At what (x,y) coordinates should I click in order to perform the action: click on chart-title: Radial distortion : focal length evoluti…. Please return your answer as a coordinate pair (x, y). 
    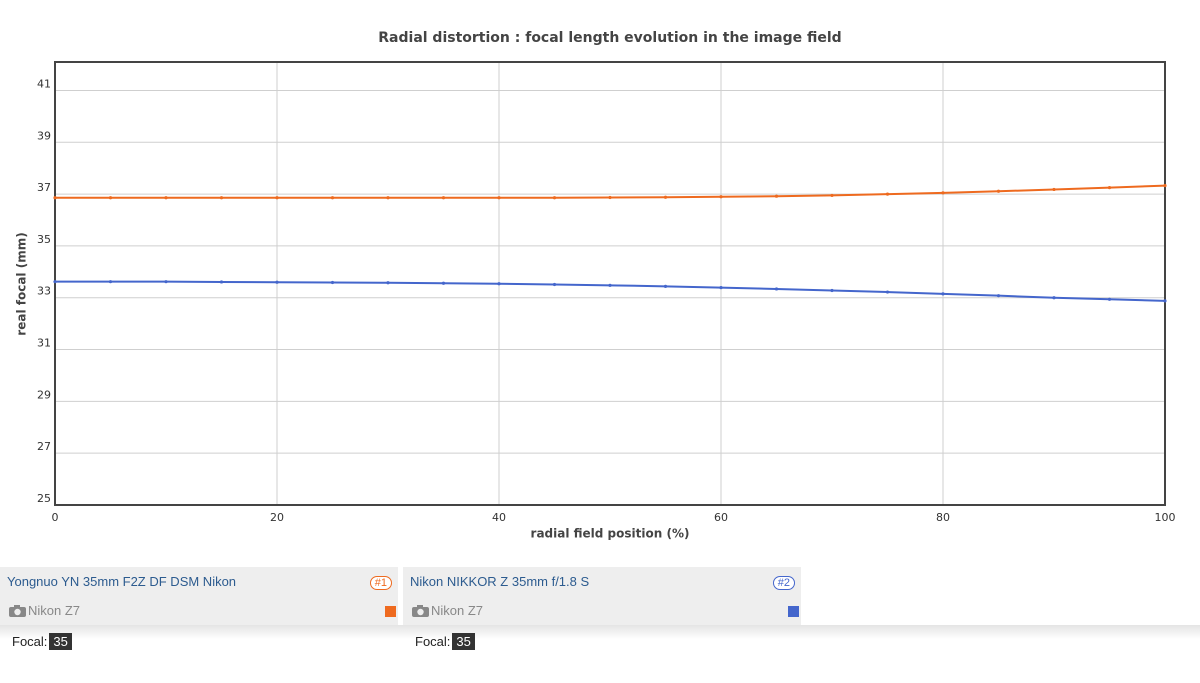
    Looking at the image, I should click on (609, 38).